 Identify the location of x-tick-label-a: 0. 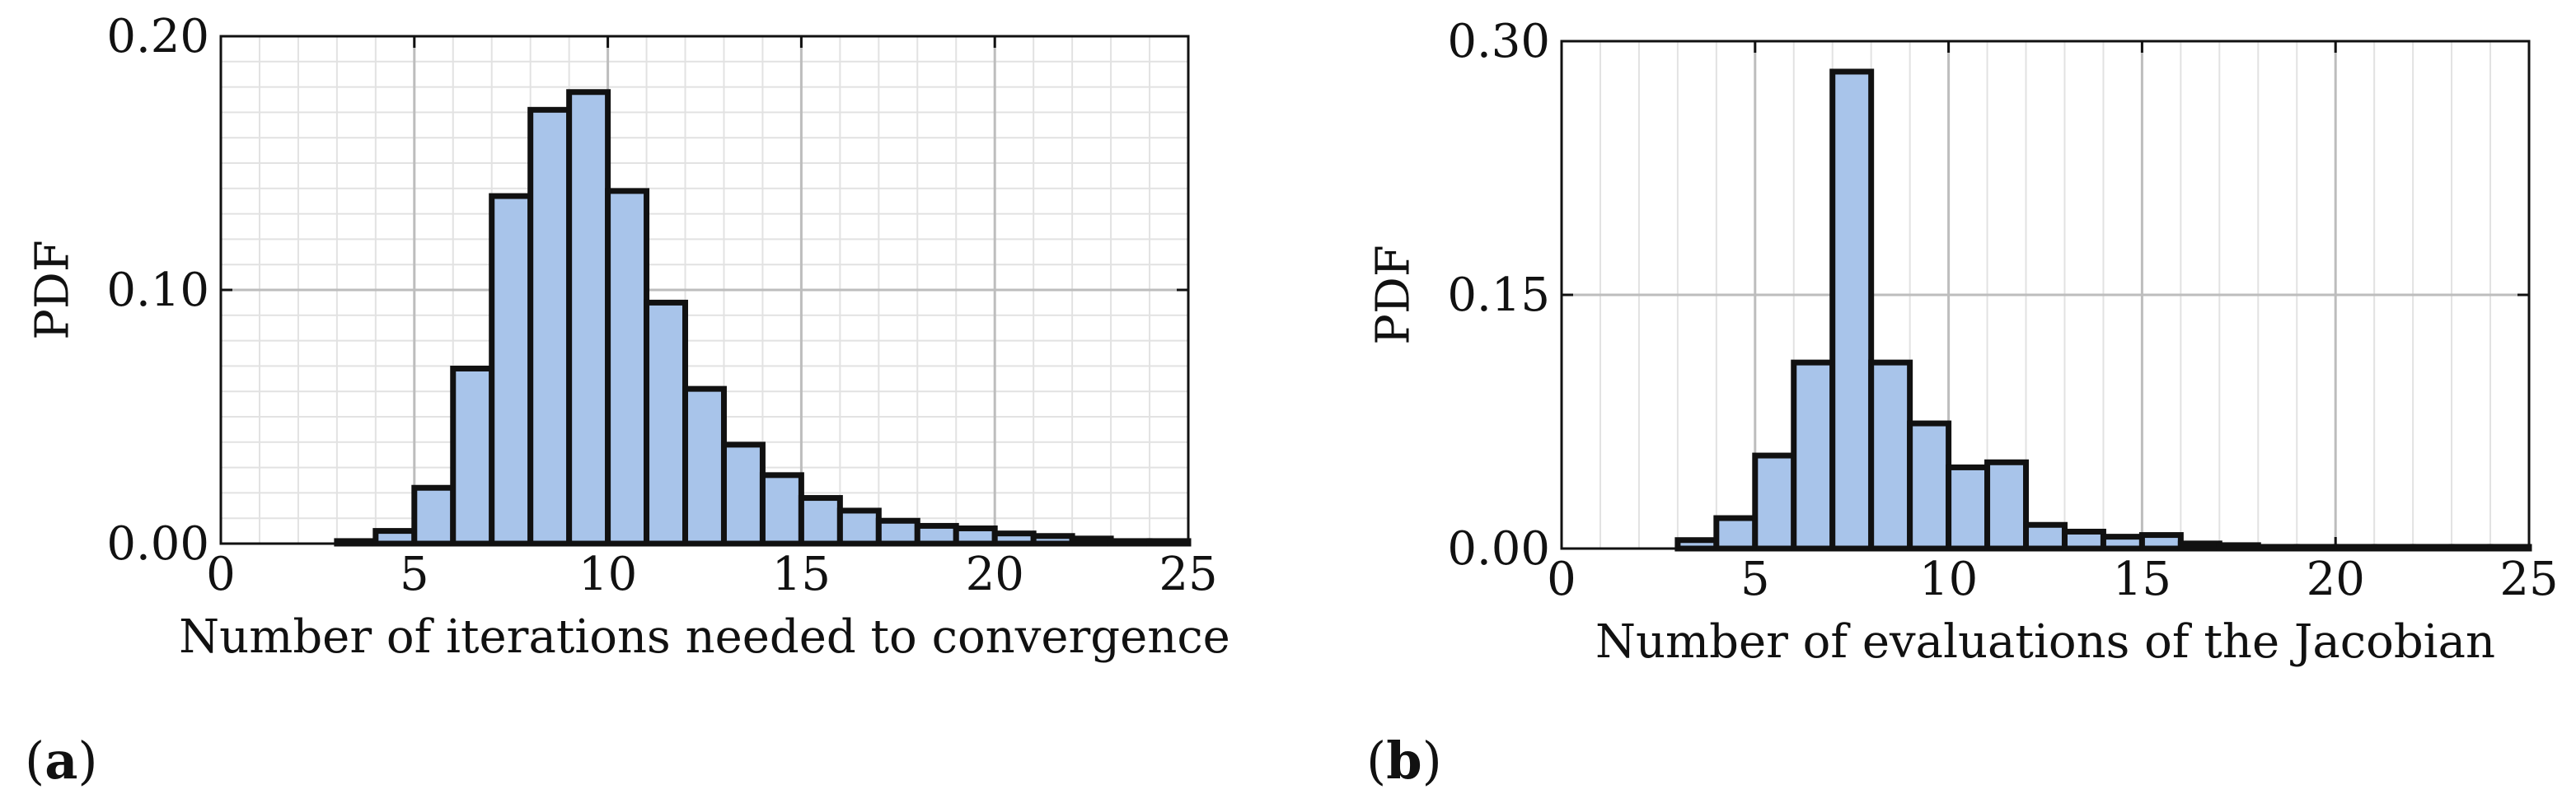
(221, 574).